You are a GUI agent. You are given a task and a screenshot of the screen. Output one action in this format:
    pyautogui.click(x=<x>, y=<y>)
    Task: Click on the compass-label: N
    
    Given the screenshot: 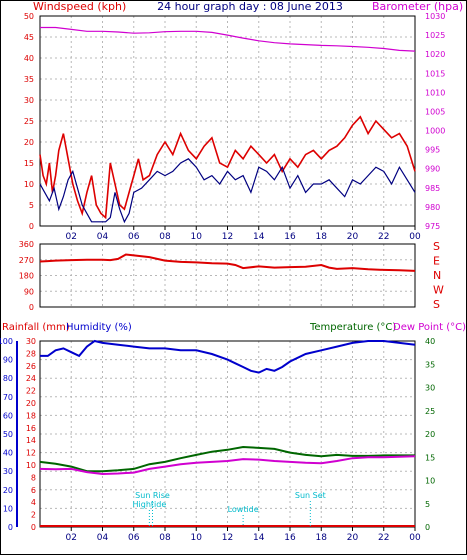 What is the action you would take?
    pyautogui.click(x=437, y=275)
    